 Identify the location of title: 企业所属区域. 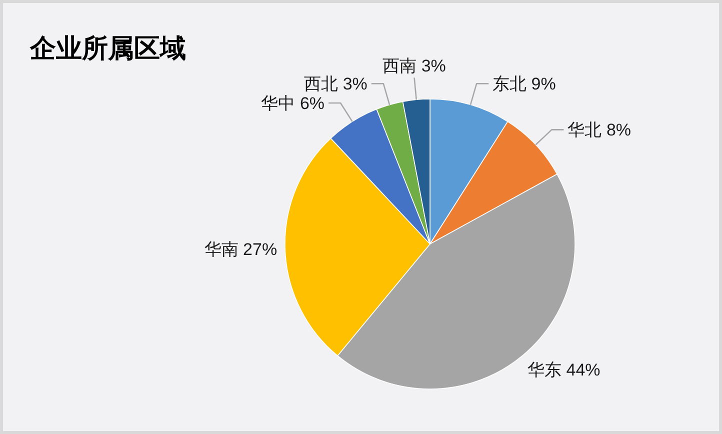
(108, 48).